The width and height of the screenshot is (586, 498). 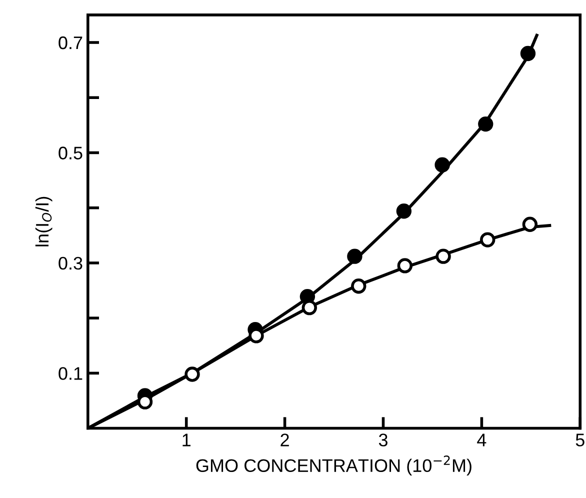 What do you see at coordinates (284, 440) in the screenshot?
I see `x-tick-label: 2` at bounding box center [284, 440].